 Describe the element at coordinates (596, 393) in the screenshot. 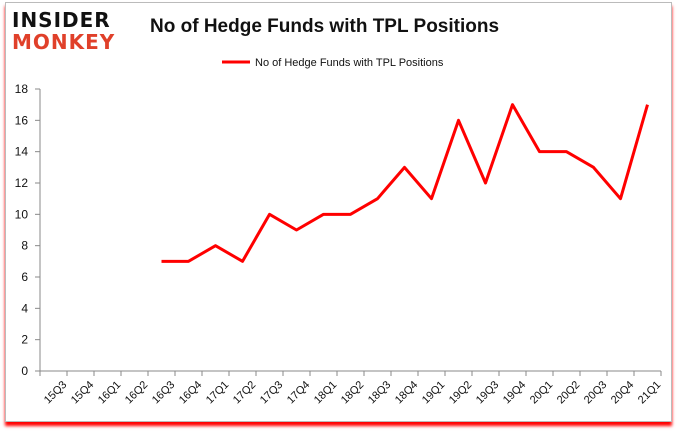

I see `x-tick-label: 20Q3` at that location.